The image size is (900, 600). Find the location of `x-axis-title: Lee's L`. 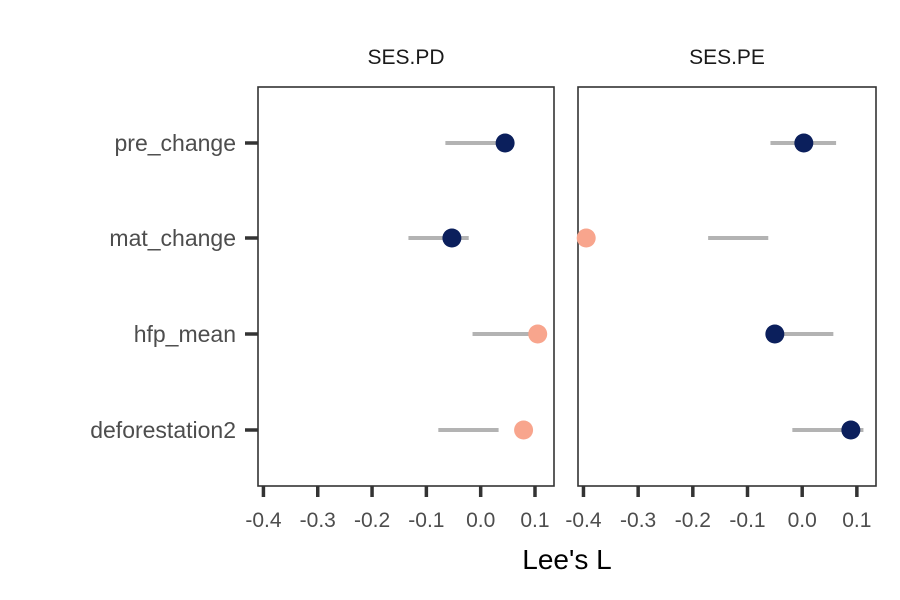

x-axis-title: Lee's L is located at coordinates (566, 559).